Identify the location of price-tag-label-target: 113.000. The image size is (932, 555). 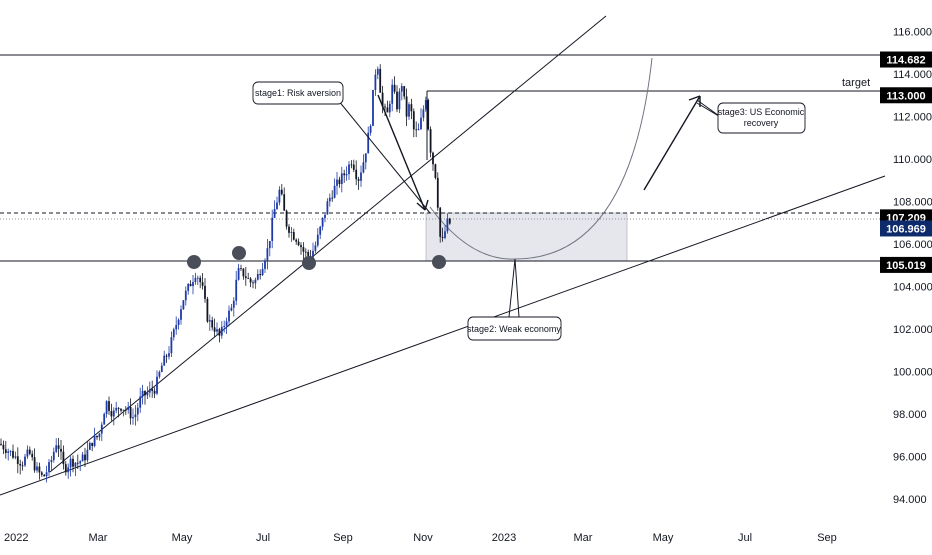
(905, 96).